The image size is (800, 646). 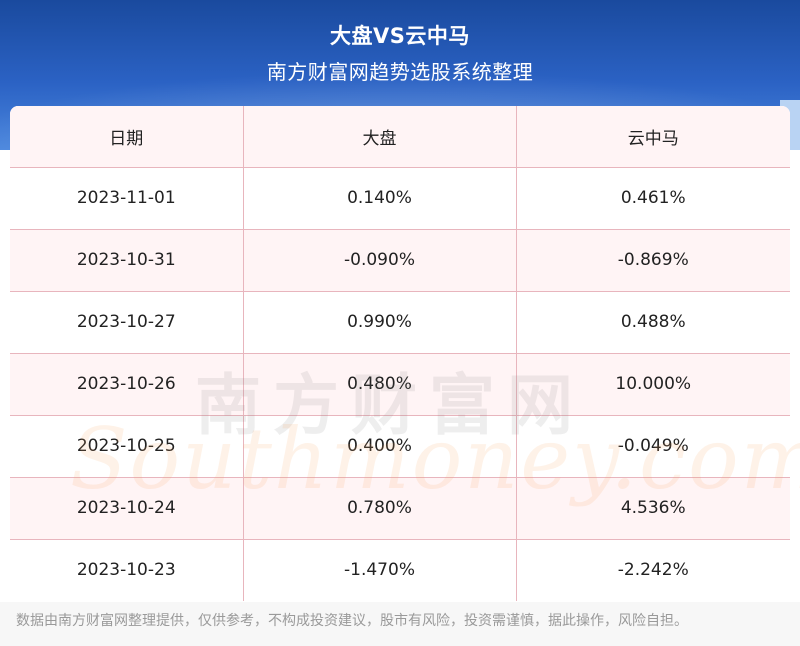 I want to click on table-header-row: 日期 大盘 云中马, so click(x=400, y=137).